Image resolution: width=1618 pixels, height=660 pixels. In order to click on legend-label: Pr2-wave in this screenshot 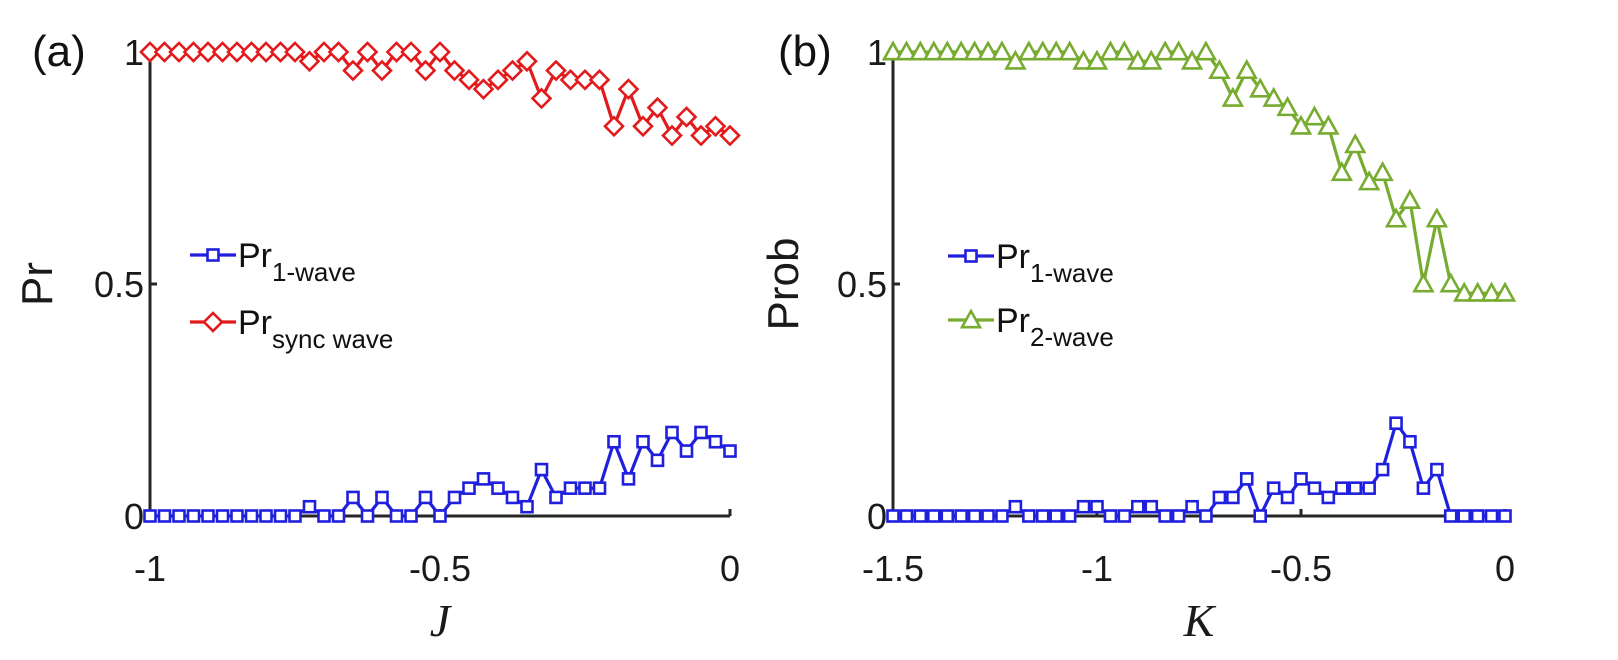, I will do `click(1055, 327)`.